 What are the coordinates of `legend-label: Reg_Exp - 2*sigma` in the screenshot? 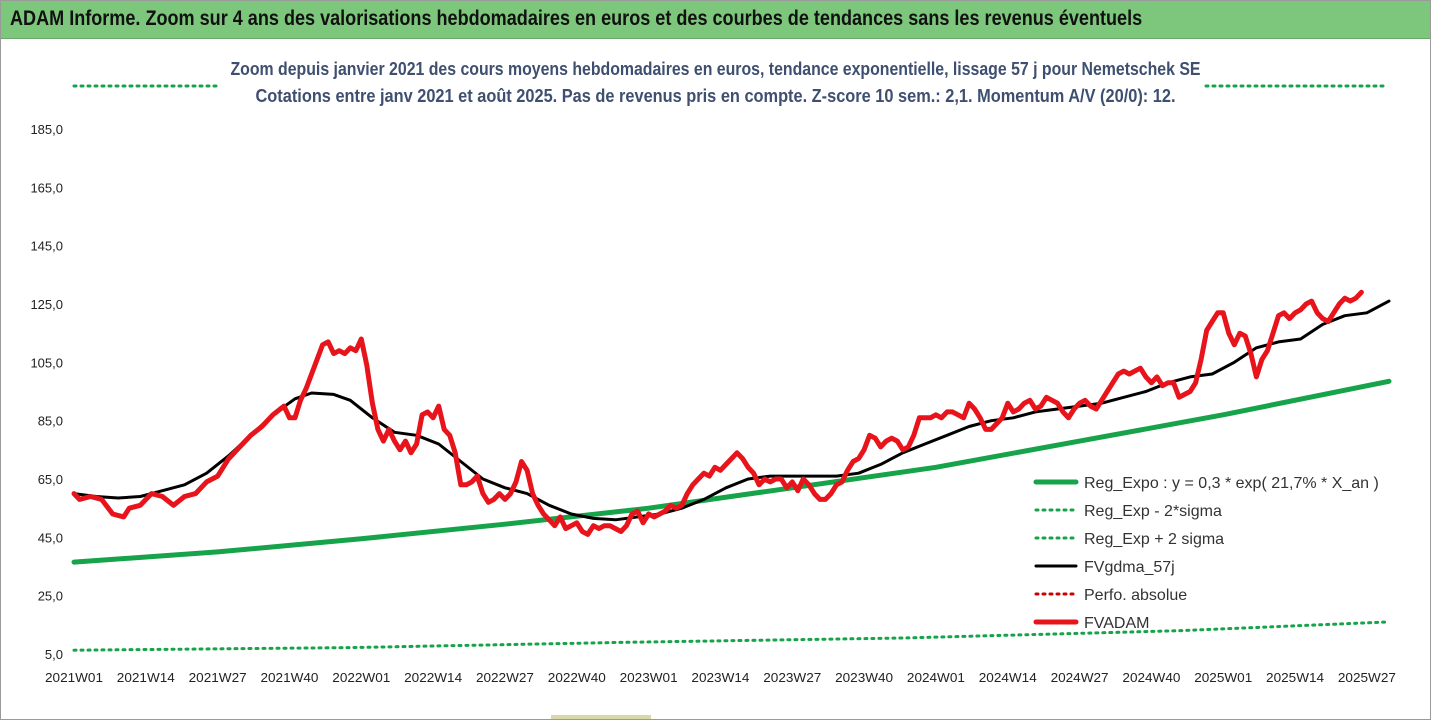 It's located at (1153, 511).